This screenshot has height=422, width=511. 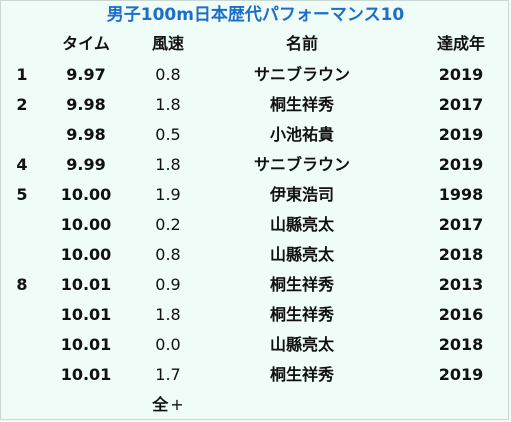 What do you see at coordinates (86, 74) in the screenshot?
I see `cell-time: 9.97` at bounding box center [86, 74].